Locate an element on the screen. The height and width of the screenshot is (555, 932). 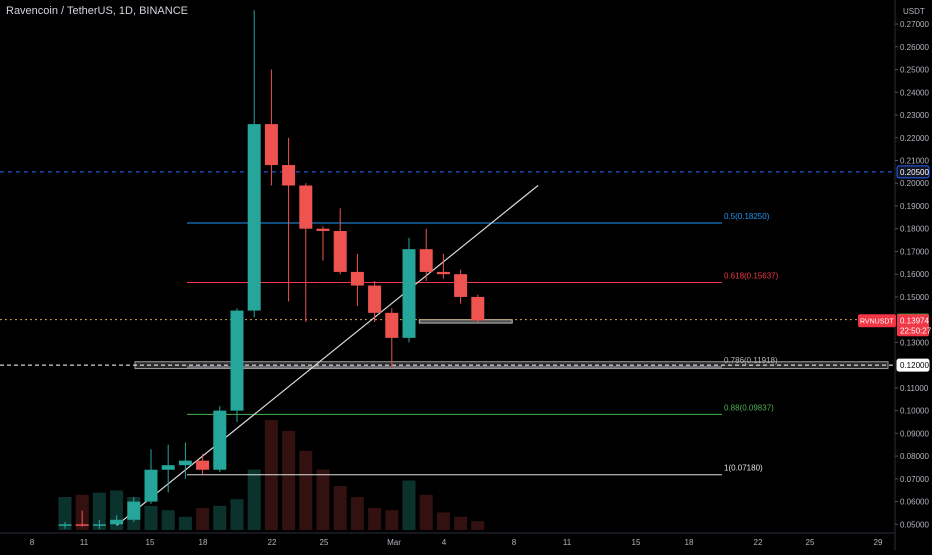
symbol-title: Ravencoin / TetherUS, 1D, BINANCE is located at coordinates (97, 11).